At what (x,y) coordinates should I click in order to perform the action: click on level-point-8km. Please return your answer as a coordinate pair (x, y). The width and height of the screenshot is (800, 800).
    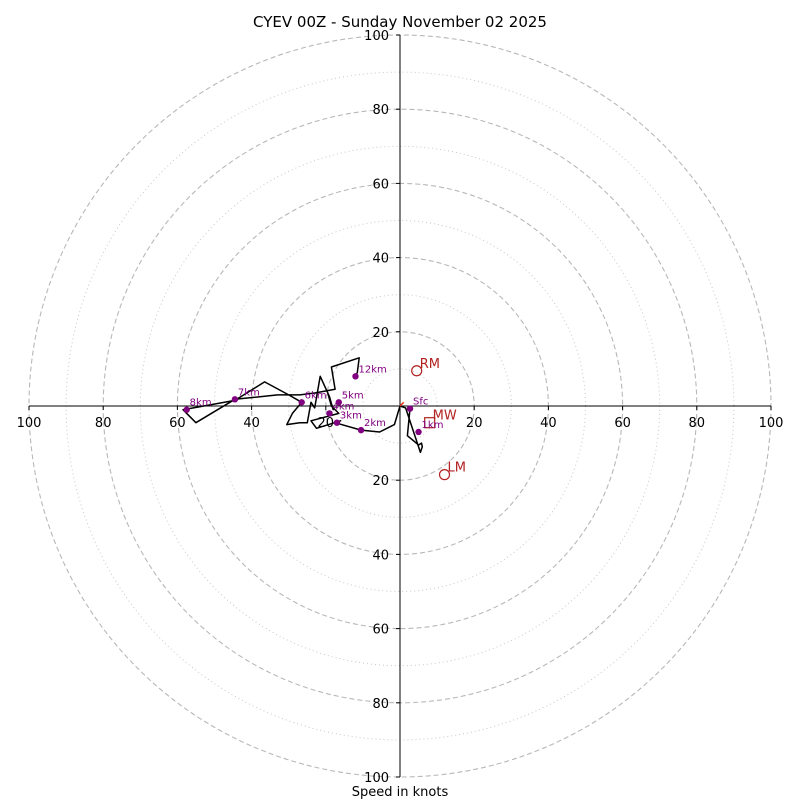
    Looking at the image, I should click on (186, 409).